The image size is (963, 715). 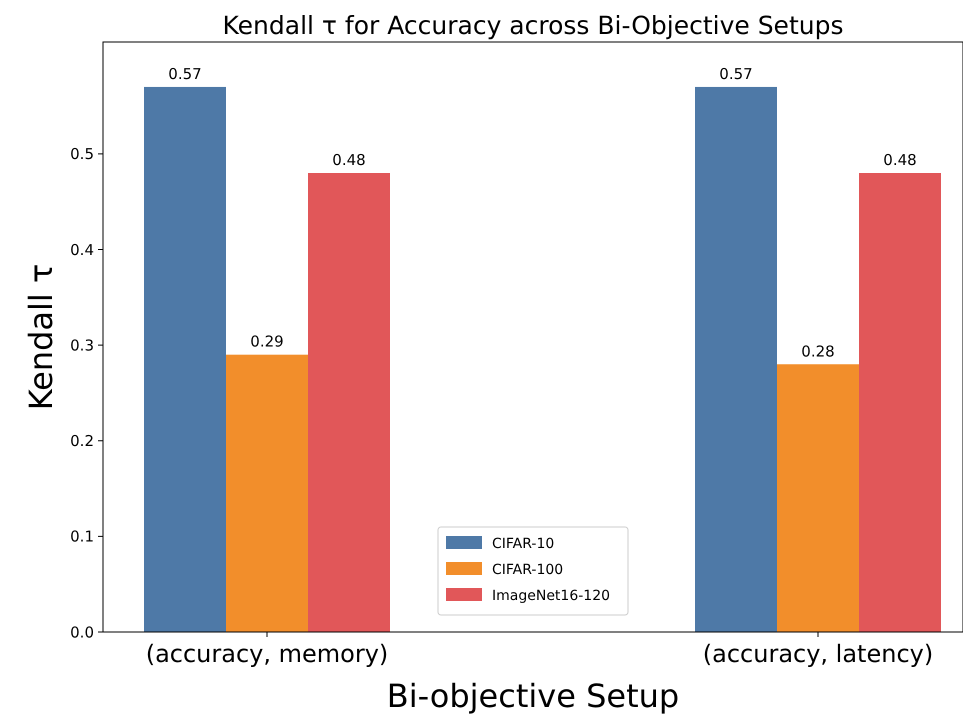 I want to click on data-label: 0.29, so click(x=267, y=341).